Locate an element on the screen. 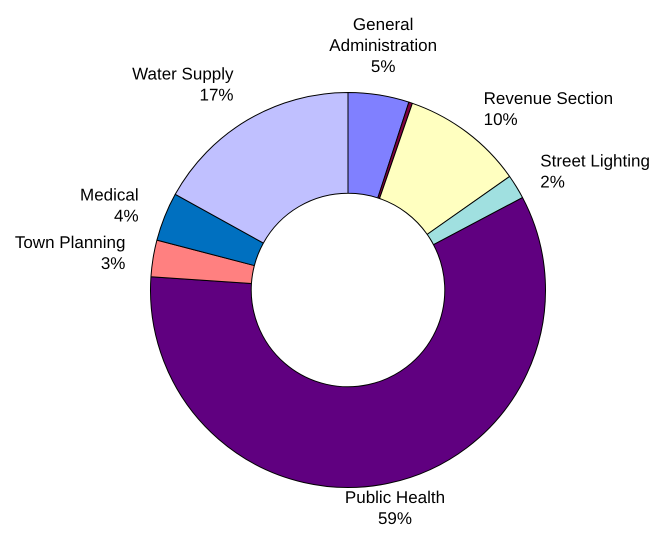 This screenshot has width=664, height=537. data-label: 2% is located at coordinates (552, 182).